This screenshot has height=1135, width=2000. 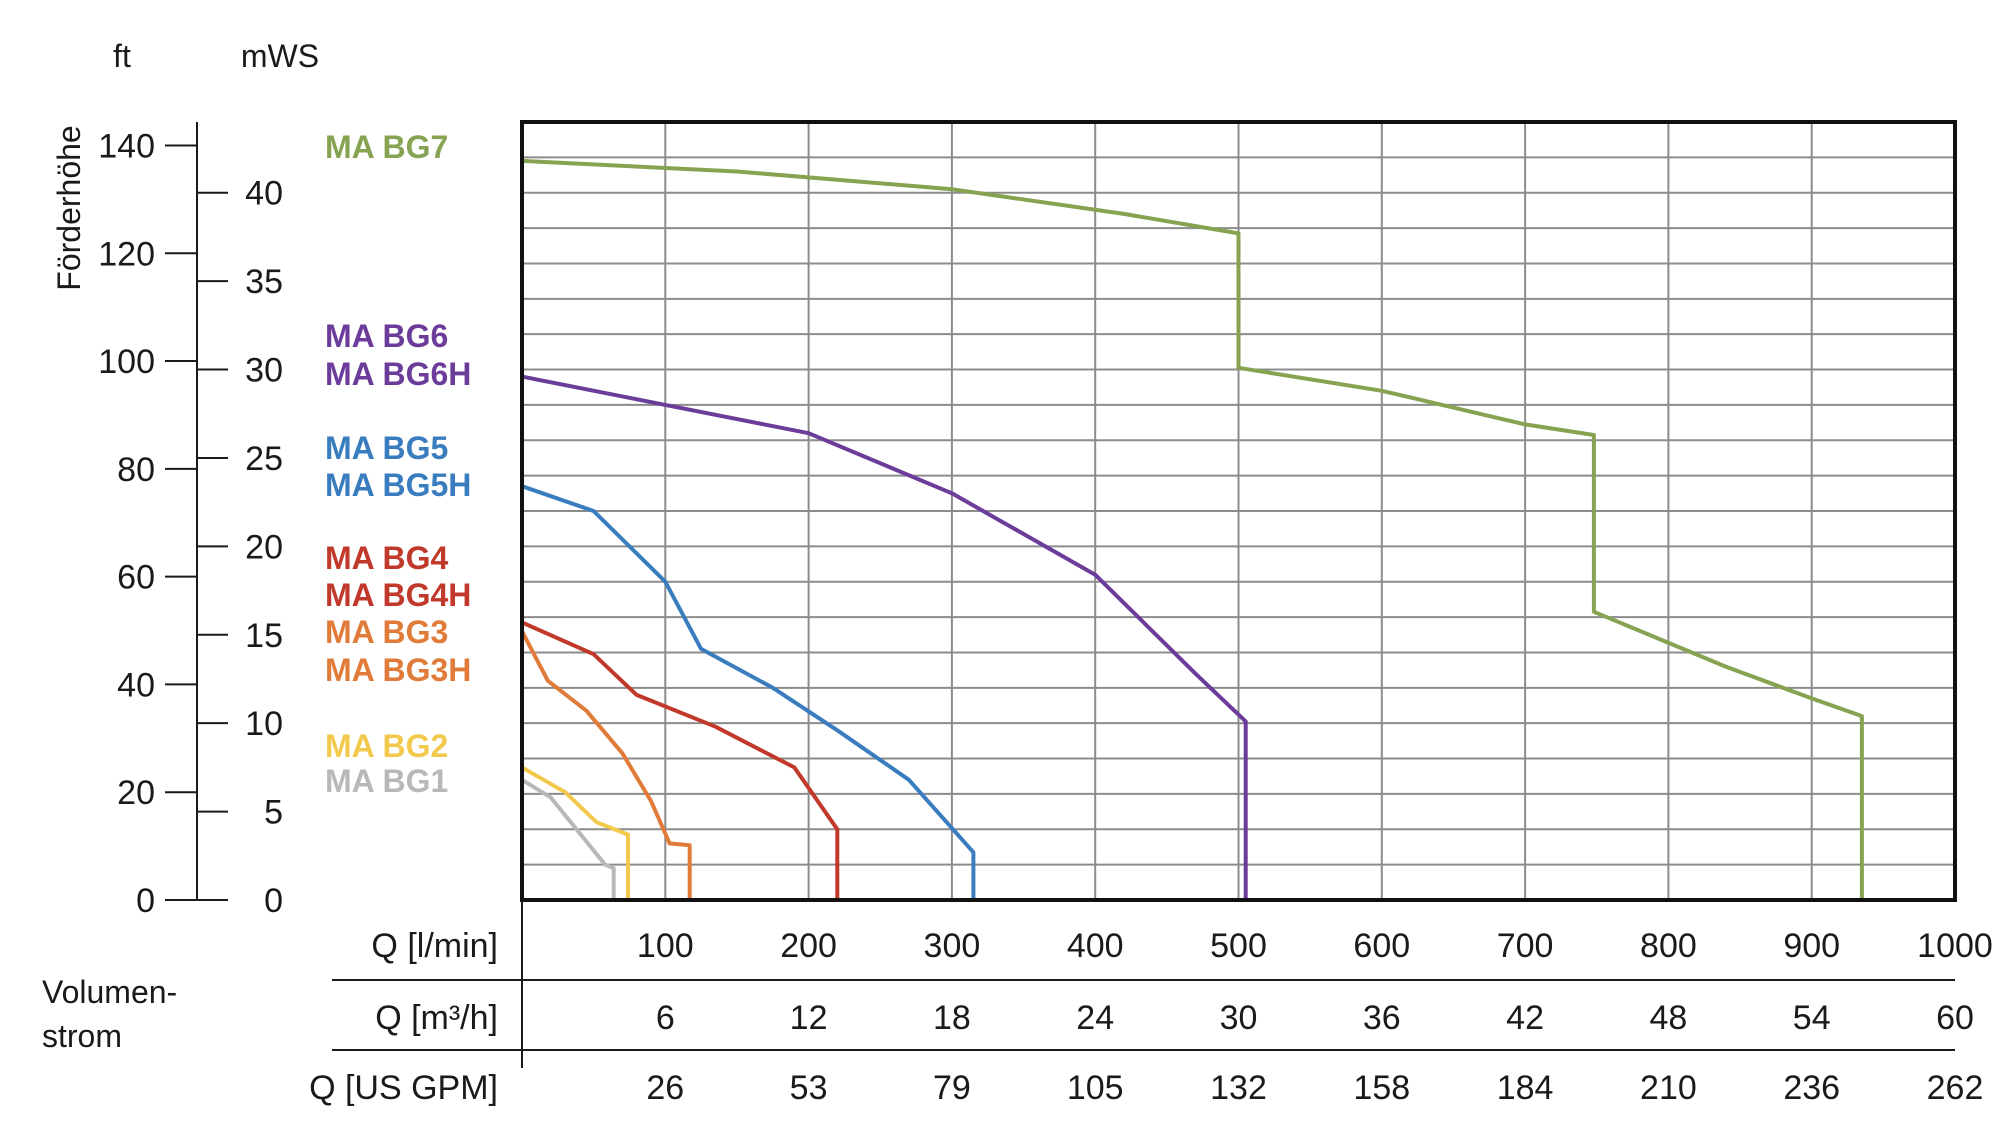 What do you see at coordinates (1955, 1088) in the screenshot?
I see `x-tick-label: 262` at bounding box center [1955, 1088].